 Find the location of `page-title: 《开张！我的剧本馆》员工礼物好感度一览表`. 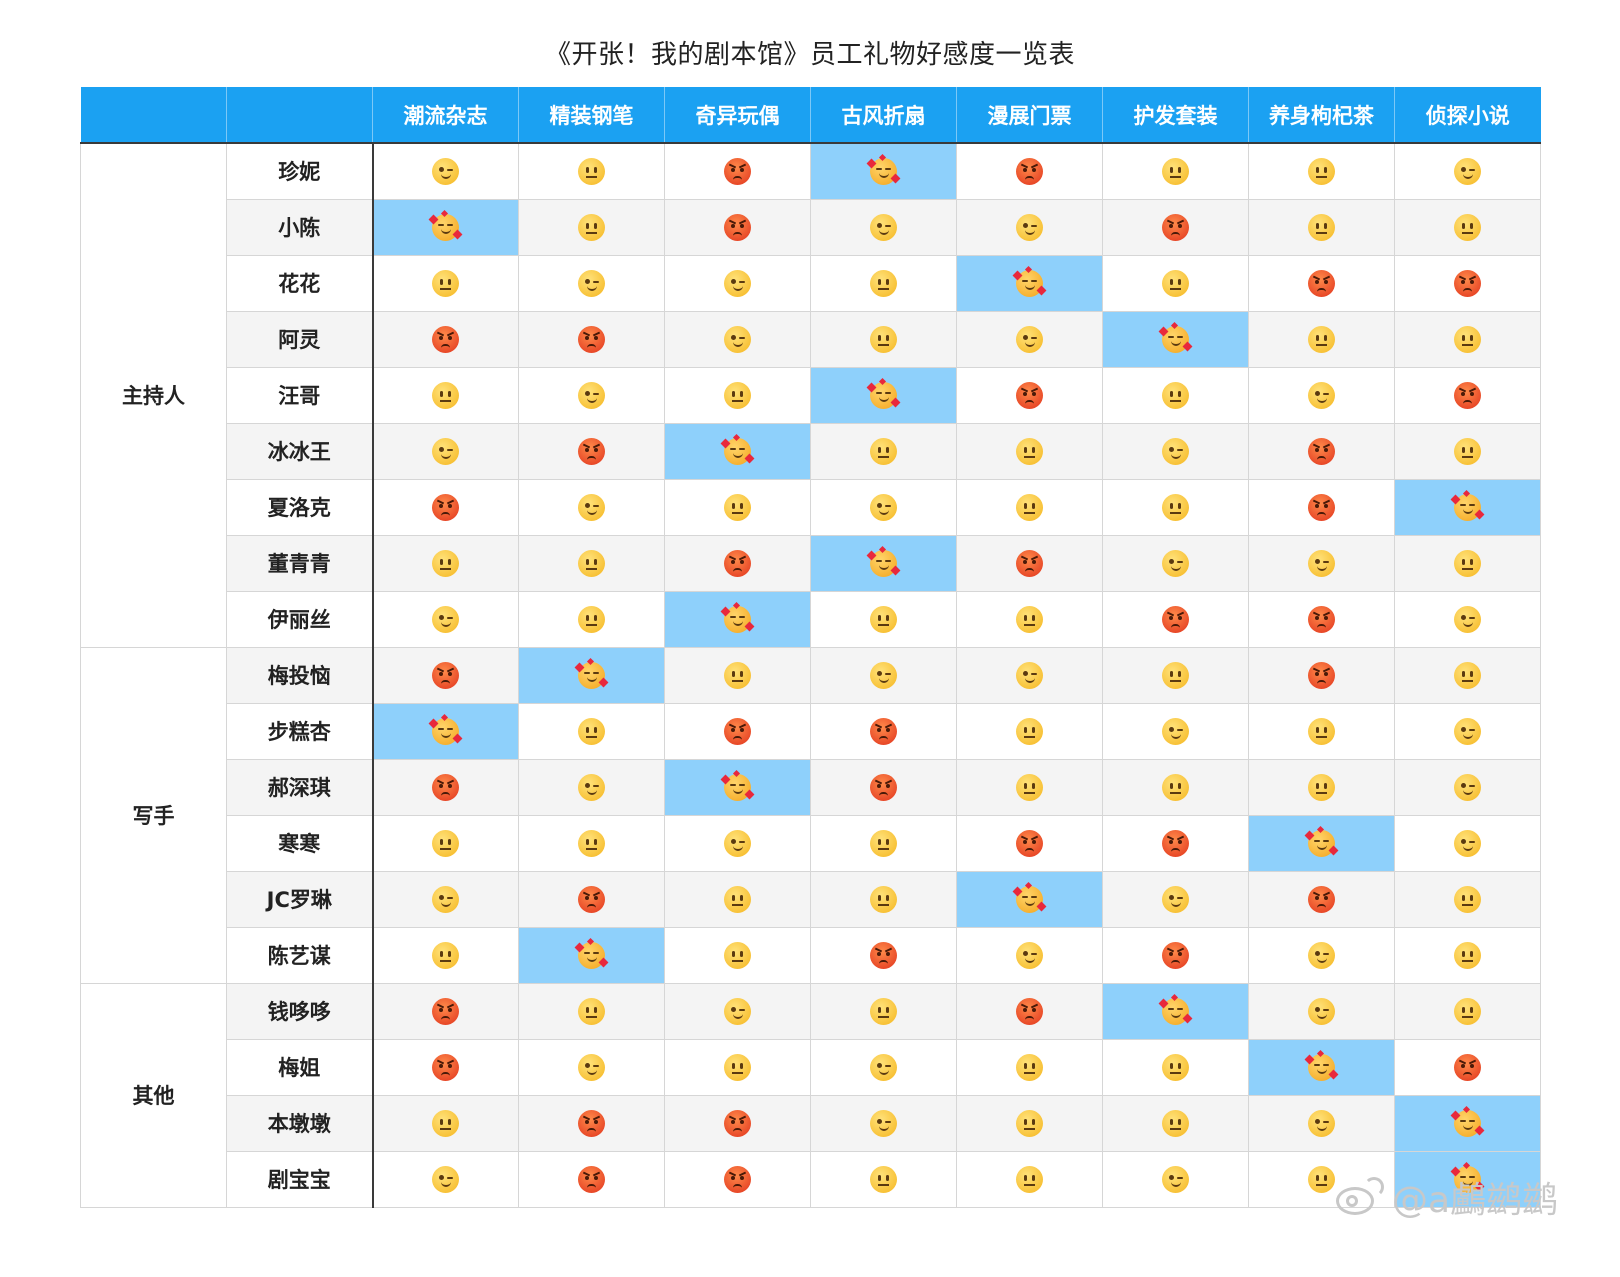

page-title: 《开张！我的剧本馆》员工礼物好感度一览表 is located at coordinates (809, 55).